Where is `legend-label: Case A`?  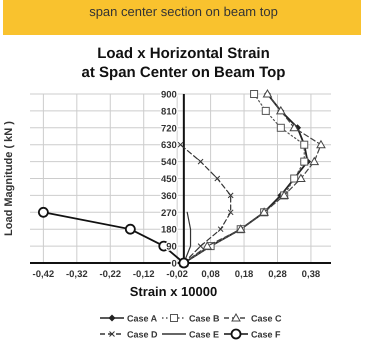
legend-label: Case A is located at coordinates (142, 319).